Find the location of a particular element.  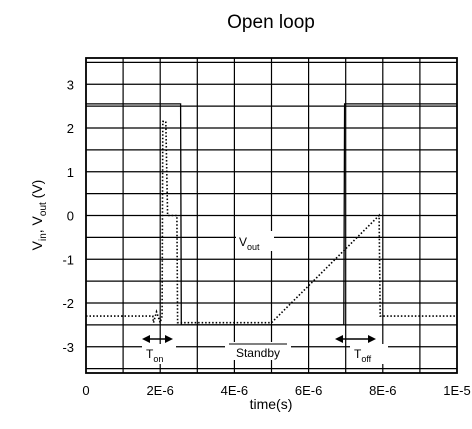

toff-arrow-head-right is located at coordinates (372, 339).